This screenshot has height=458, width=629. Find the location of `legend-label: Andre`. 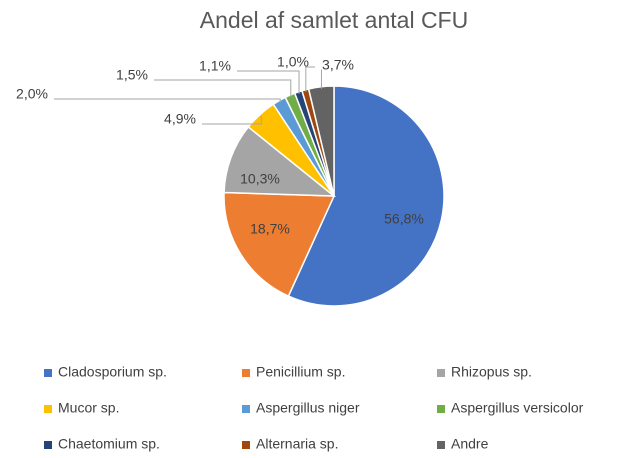

legend-label: Andre is located at coordinates (470, 444).